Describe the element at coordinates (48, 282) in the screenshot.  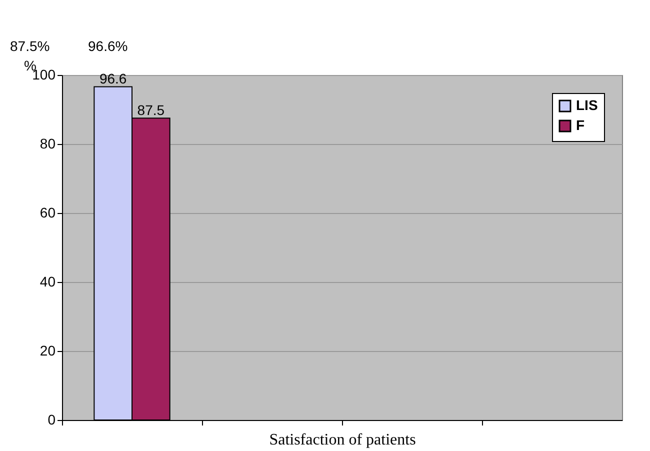
I see `y-tick-label: 40` at that location.